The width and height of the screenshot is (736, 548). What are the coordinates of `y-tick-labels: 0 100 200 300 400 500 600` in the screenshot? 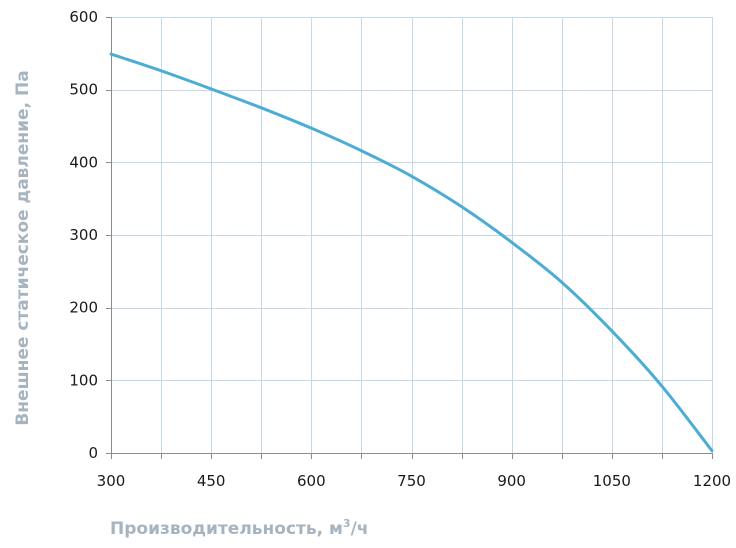 It's located at (83, 235).